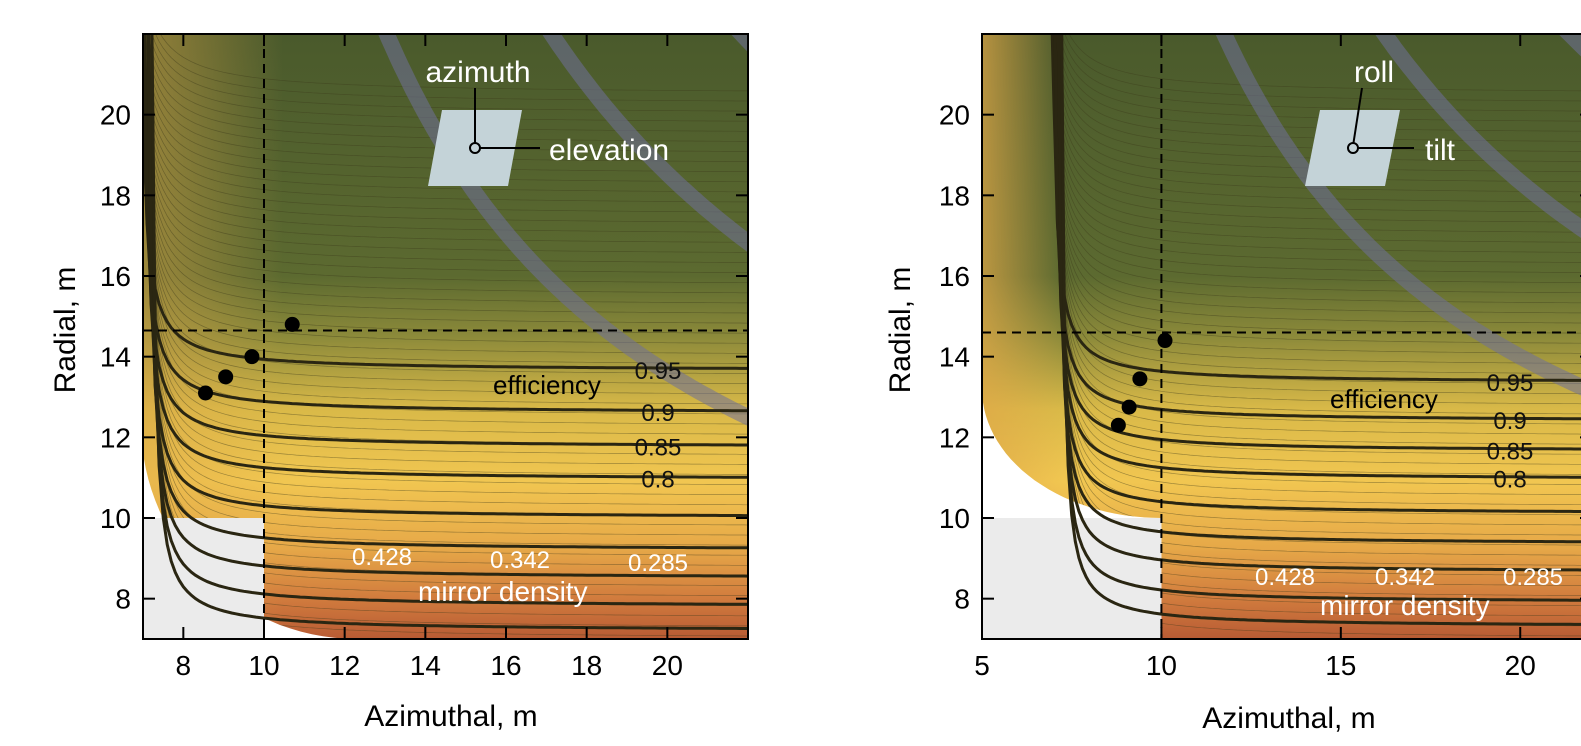 The width and height of the screenshot is (1581, 746). What do you see at coordinates (547, 121) in the screenshot?
I see `panel-inset-diagram: azimuth elevation` at bounding box center [547, 121].